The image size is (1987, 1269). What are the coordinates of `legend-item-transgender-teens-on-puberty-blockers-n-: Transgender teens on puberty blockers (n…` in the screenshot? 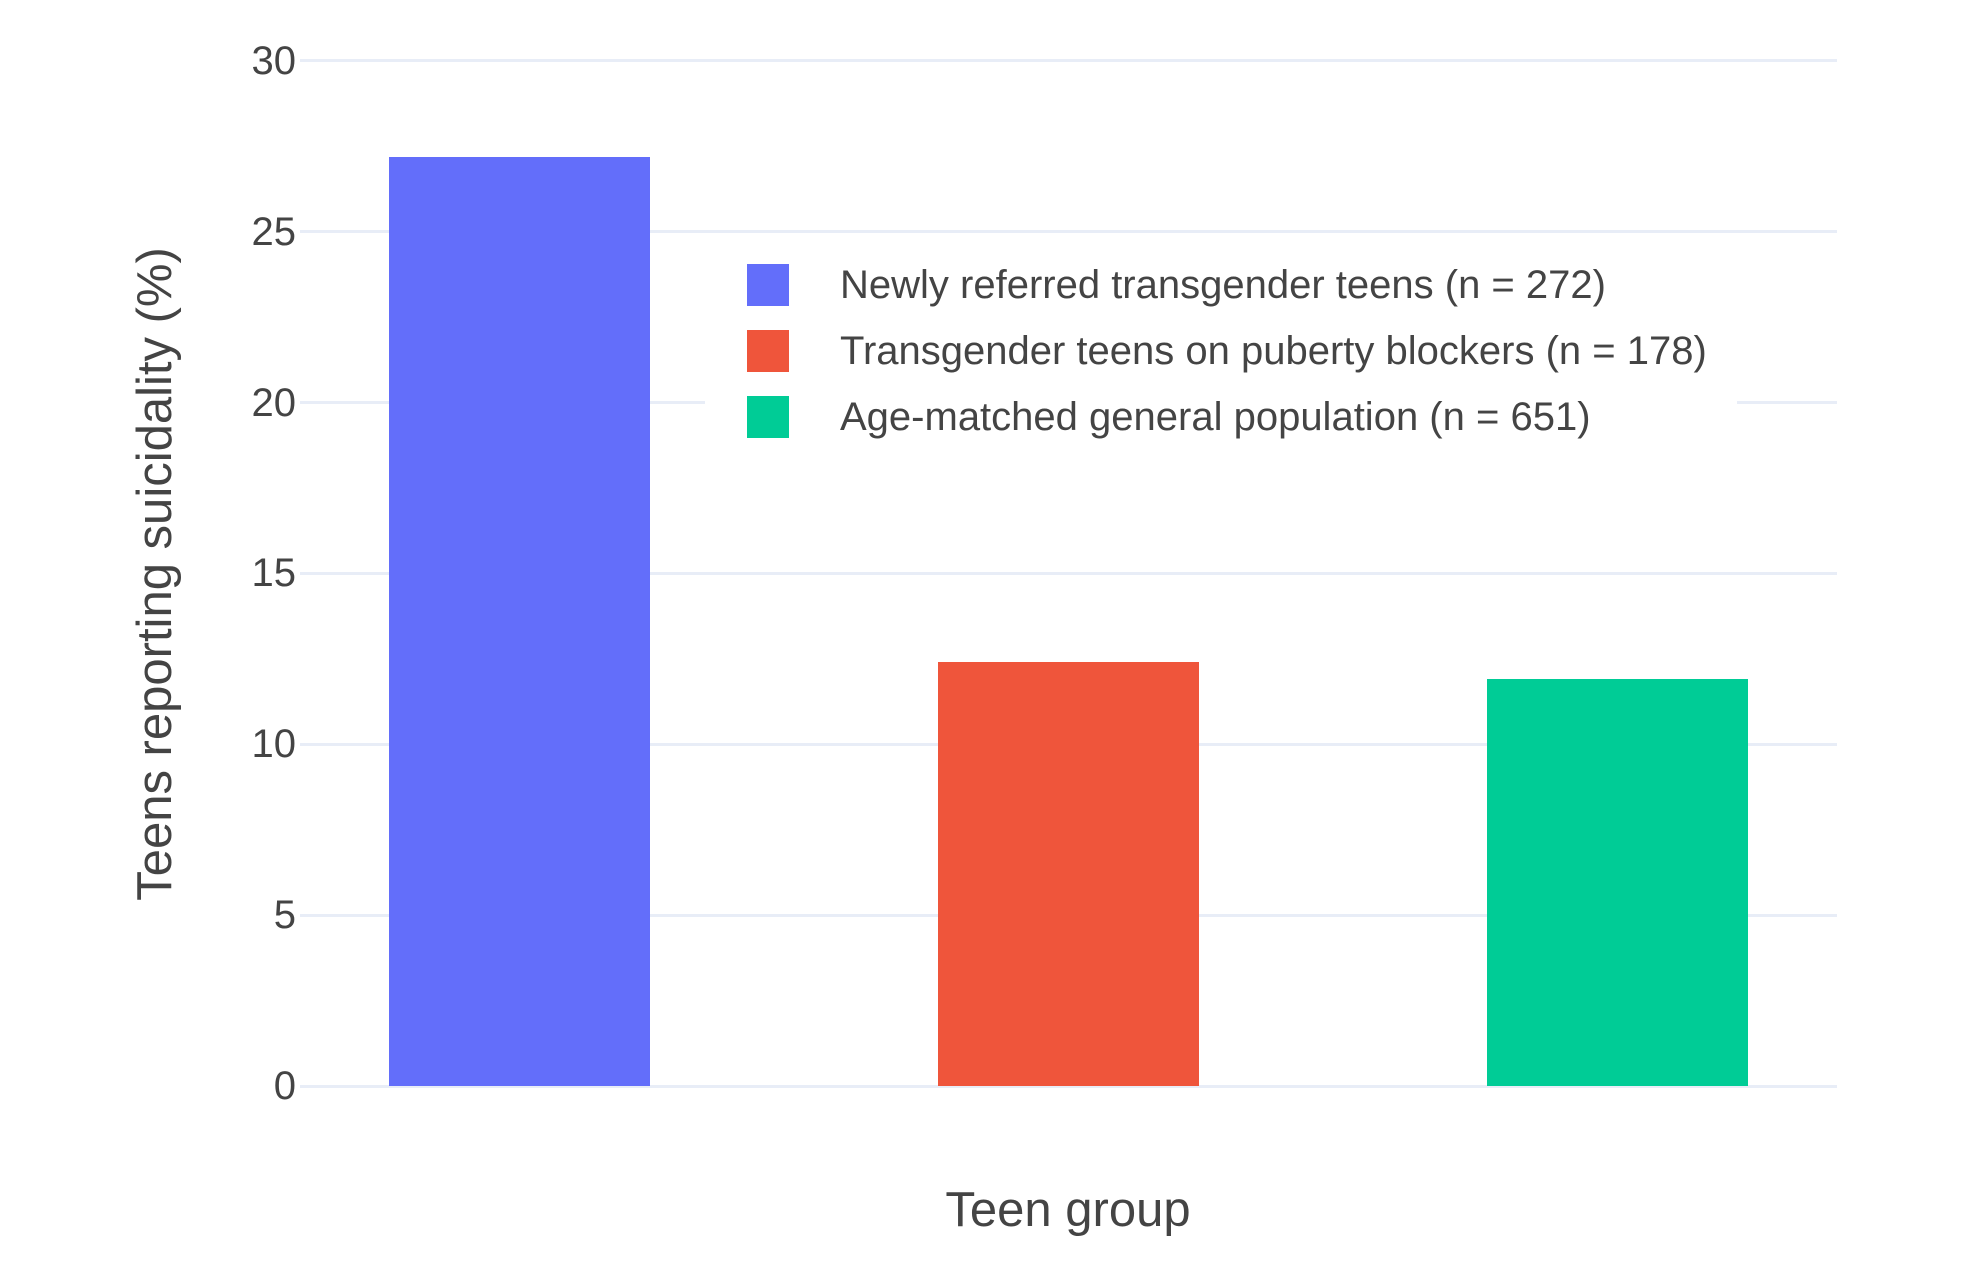 It's located at (1206, 351).